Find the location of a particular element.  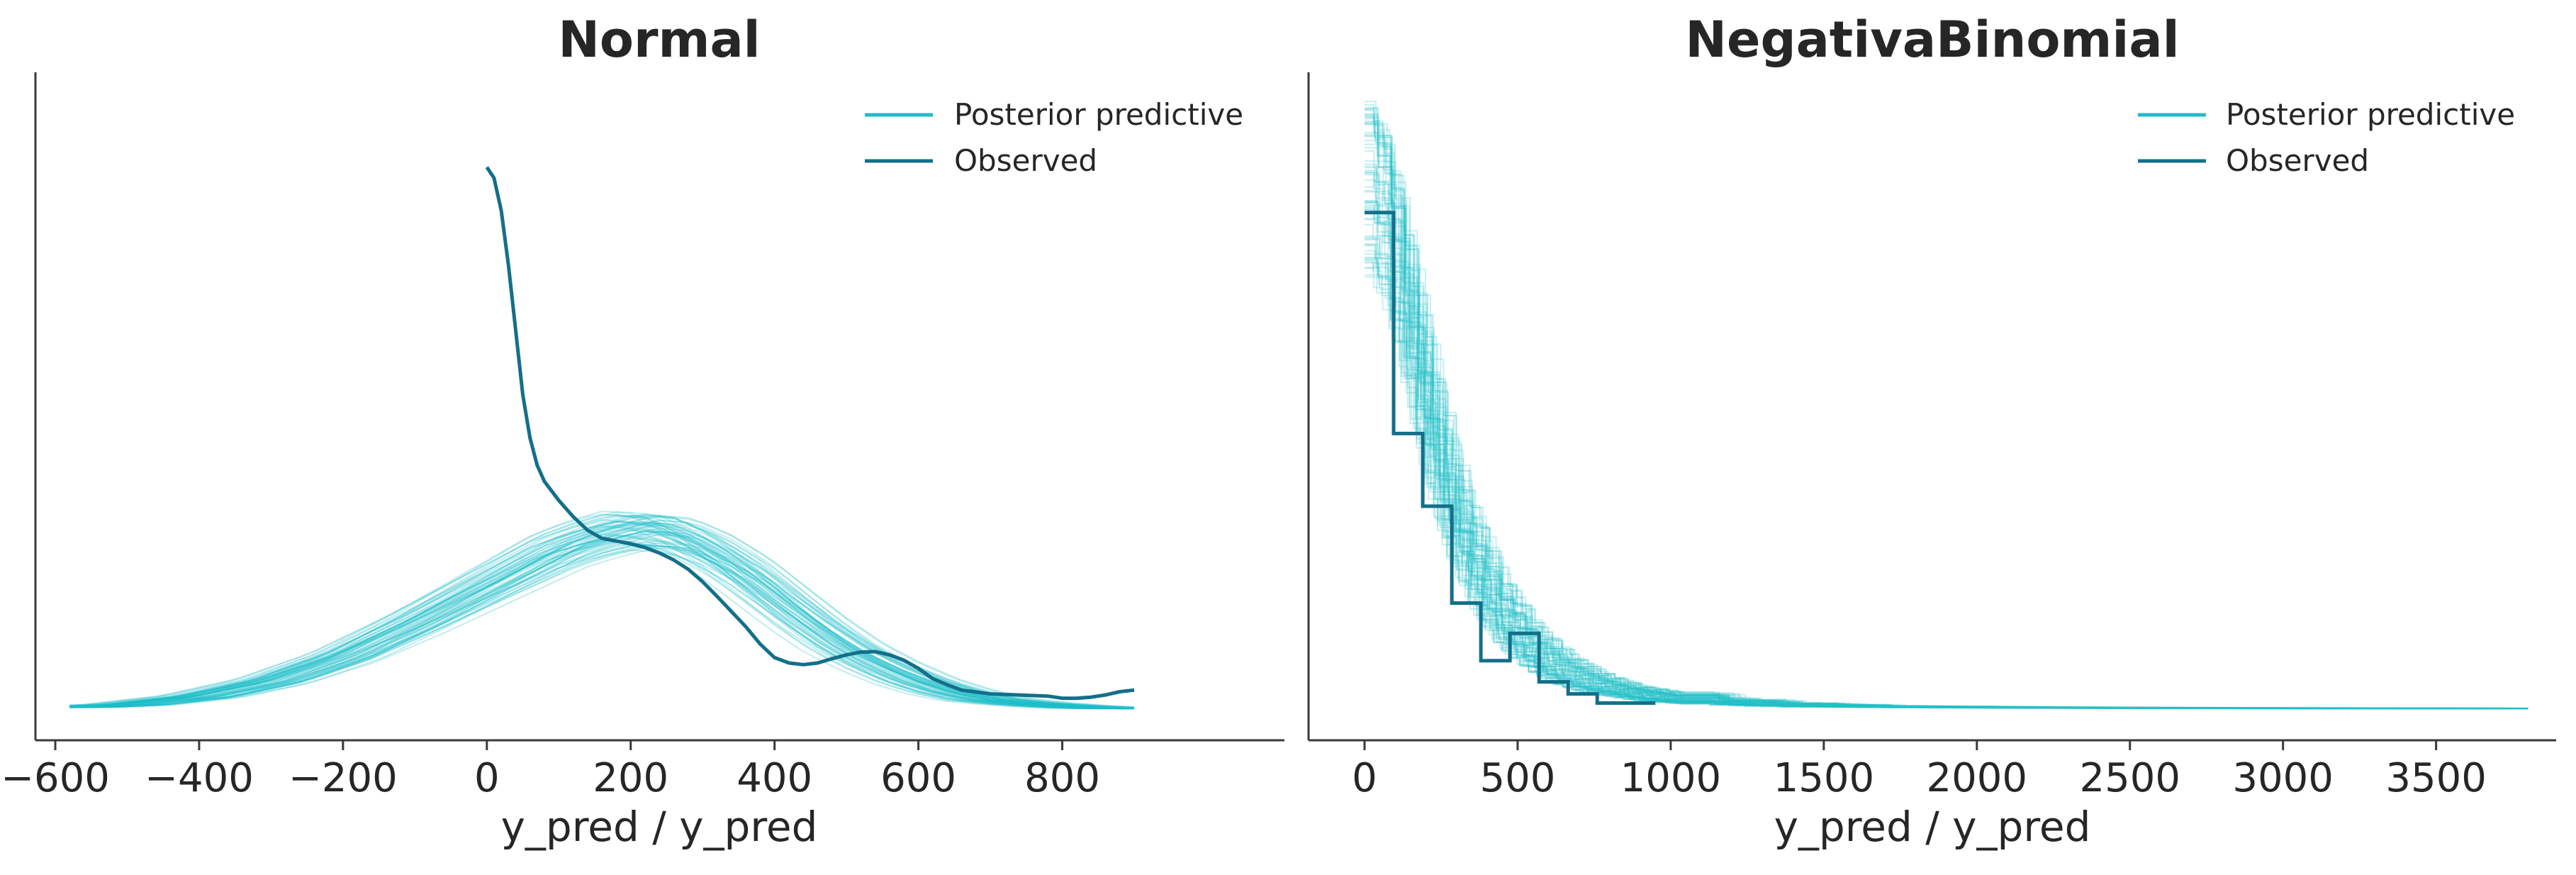

panel-title-negativabinomial: NegativaBinomial is located at coordinates (1932, 40).